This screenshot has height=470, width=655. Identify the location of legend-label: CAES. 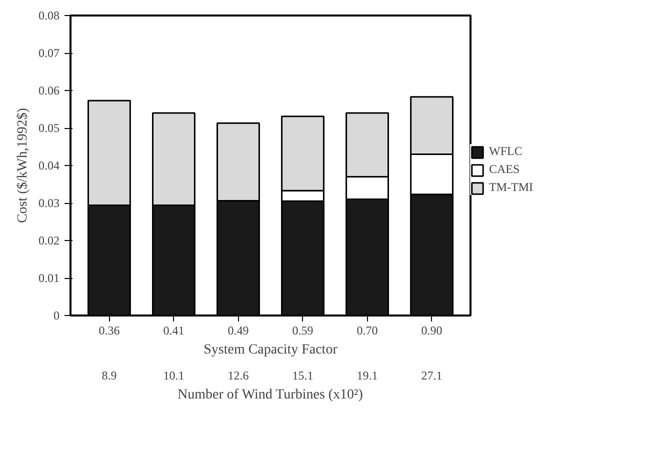
(504, 169).